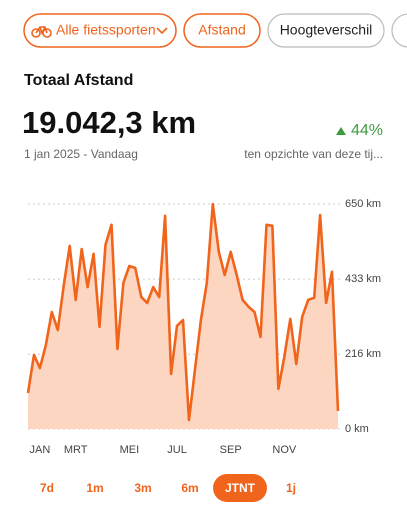 This screenshot has height=512, width=407. I want to click on chevron, so click(162, 31).